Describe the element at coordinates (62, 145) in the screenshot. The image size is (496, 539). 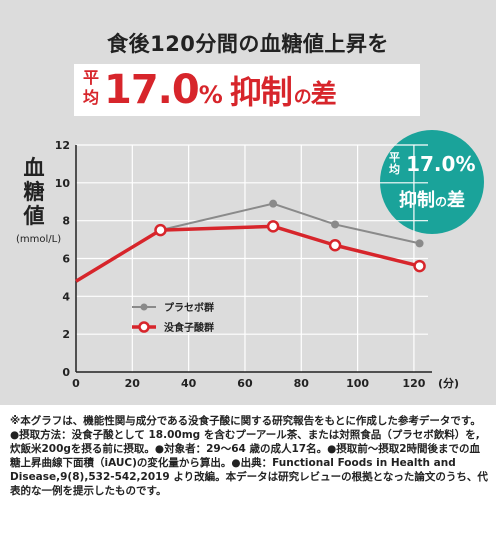
I see `y-tick-label: 12` at that location.